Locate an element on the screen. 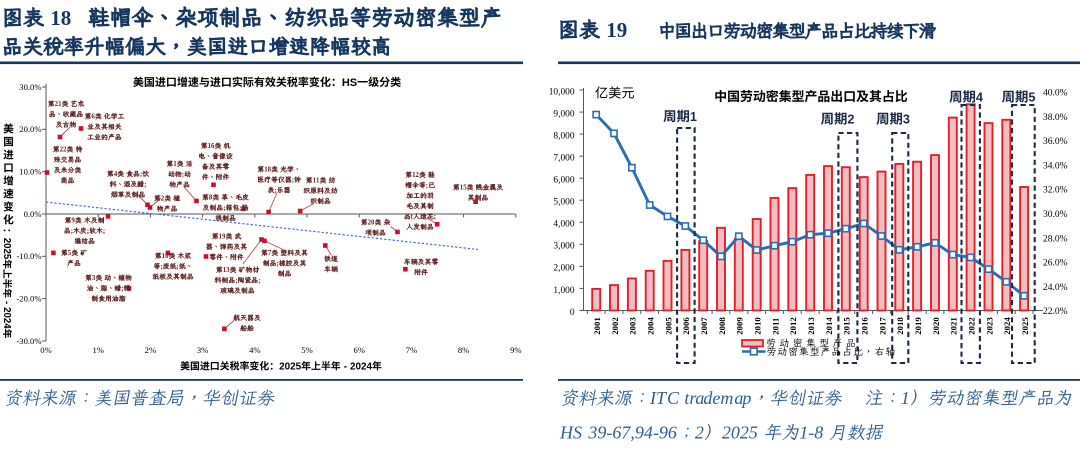 This screenshot has height=456, width=1080. svg-text: 2011 is located at coordinates (775, 326).